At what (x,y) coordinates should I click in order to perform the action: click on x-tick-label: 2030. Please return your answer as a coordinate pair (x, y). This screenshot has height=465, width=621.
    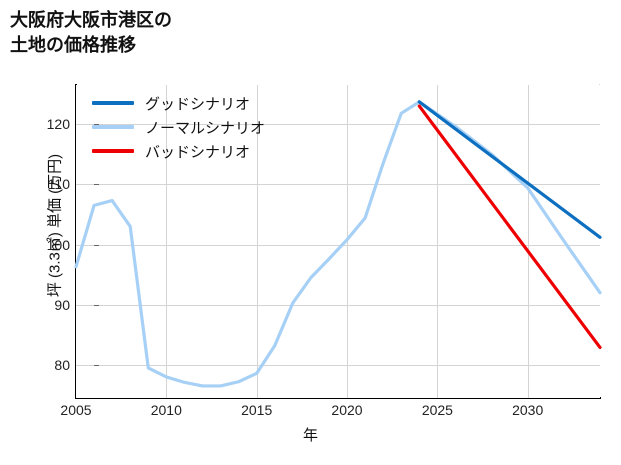
    Looking at the image, I should click on (528, 410).